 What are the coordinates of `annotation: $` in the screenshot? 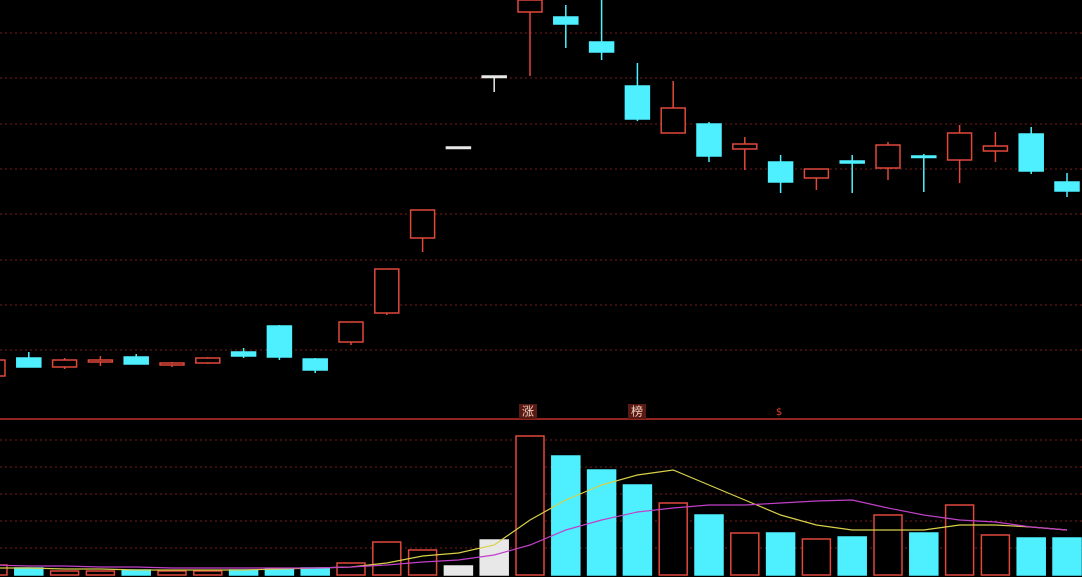 It's located at (779, 412).